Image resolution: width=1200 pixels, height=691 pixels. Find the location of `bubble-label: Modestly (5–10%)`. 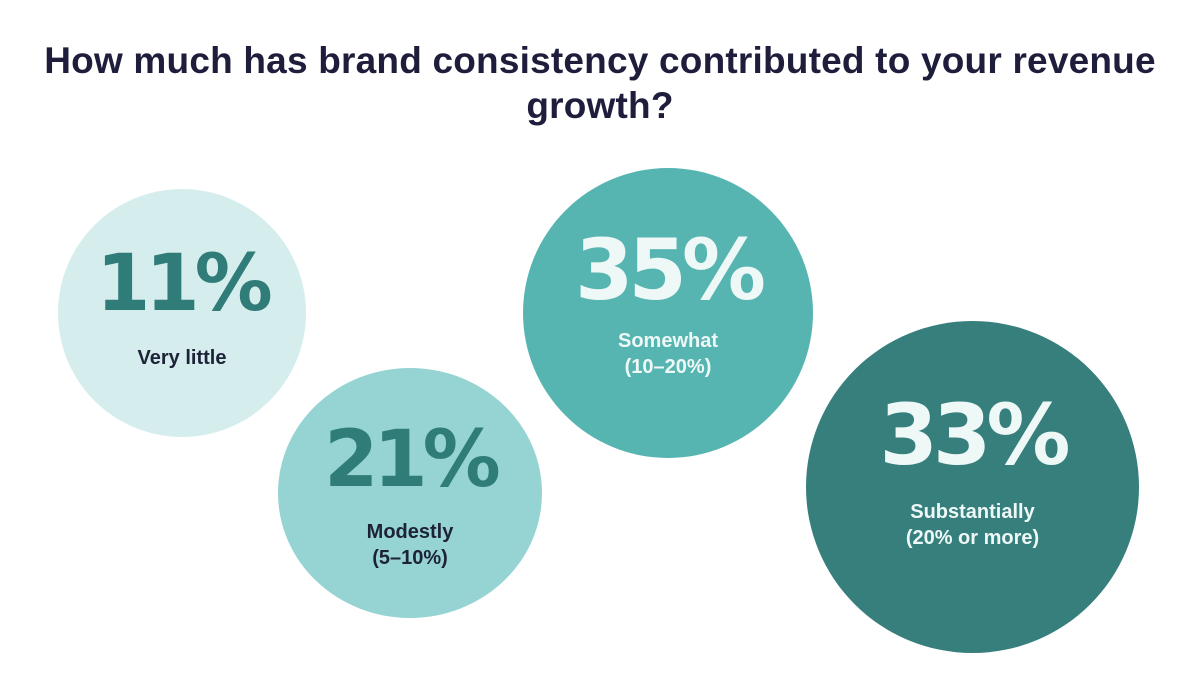

bubble-label: Modestly (5–10%) is located at coordinates (410, 545).